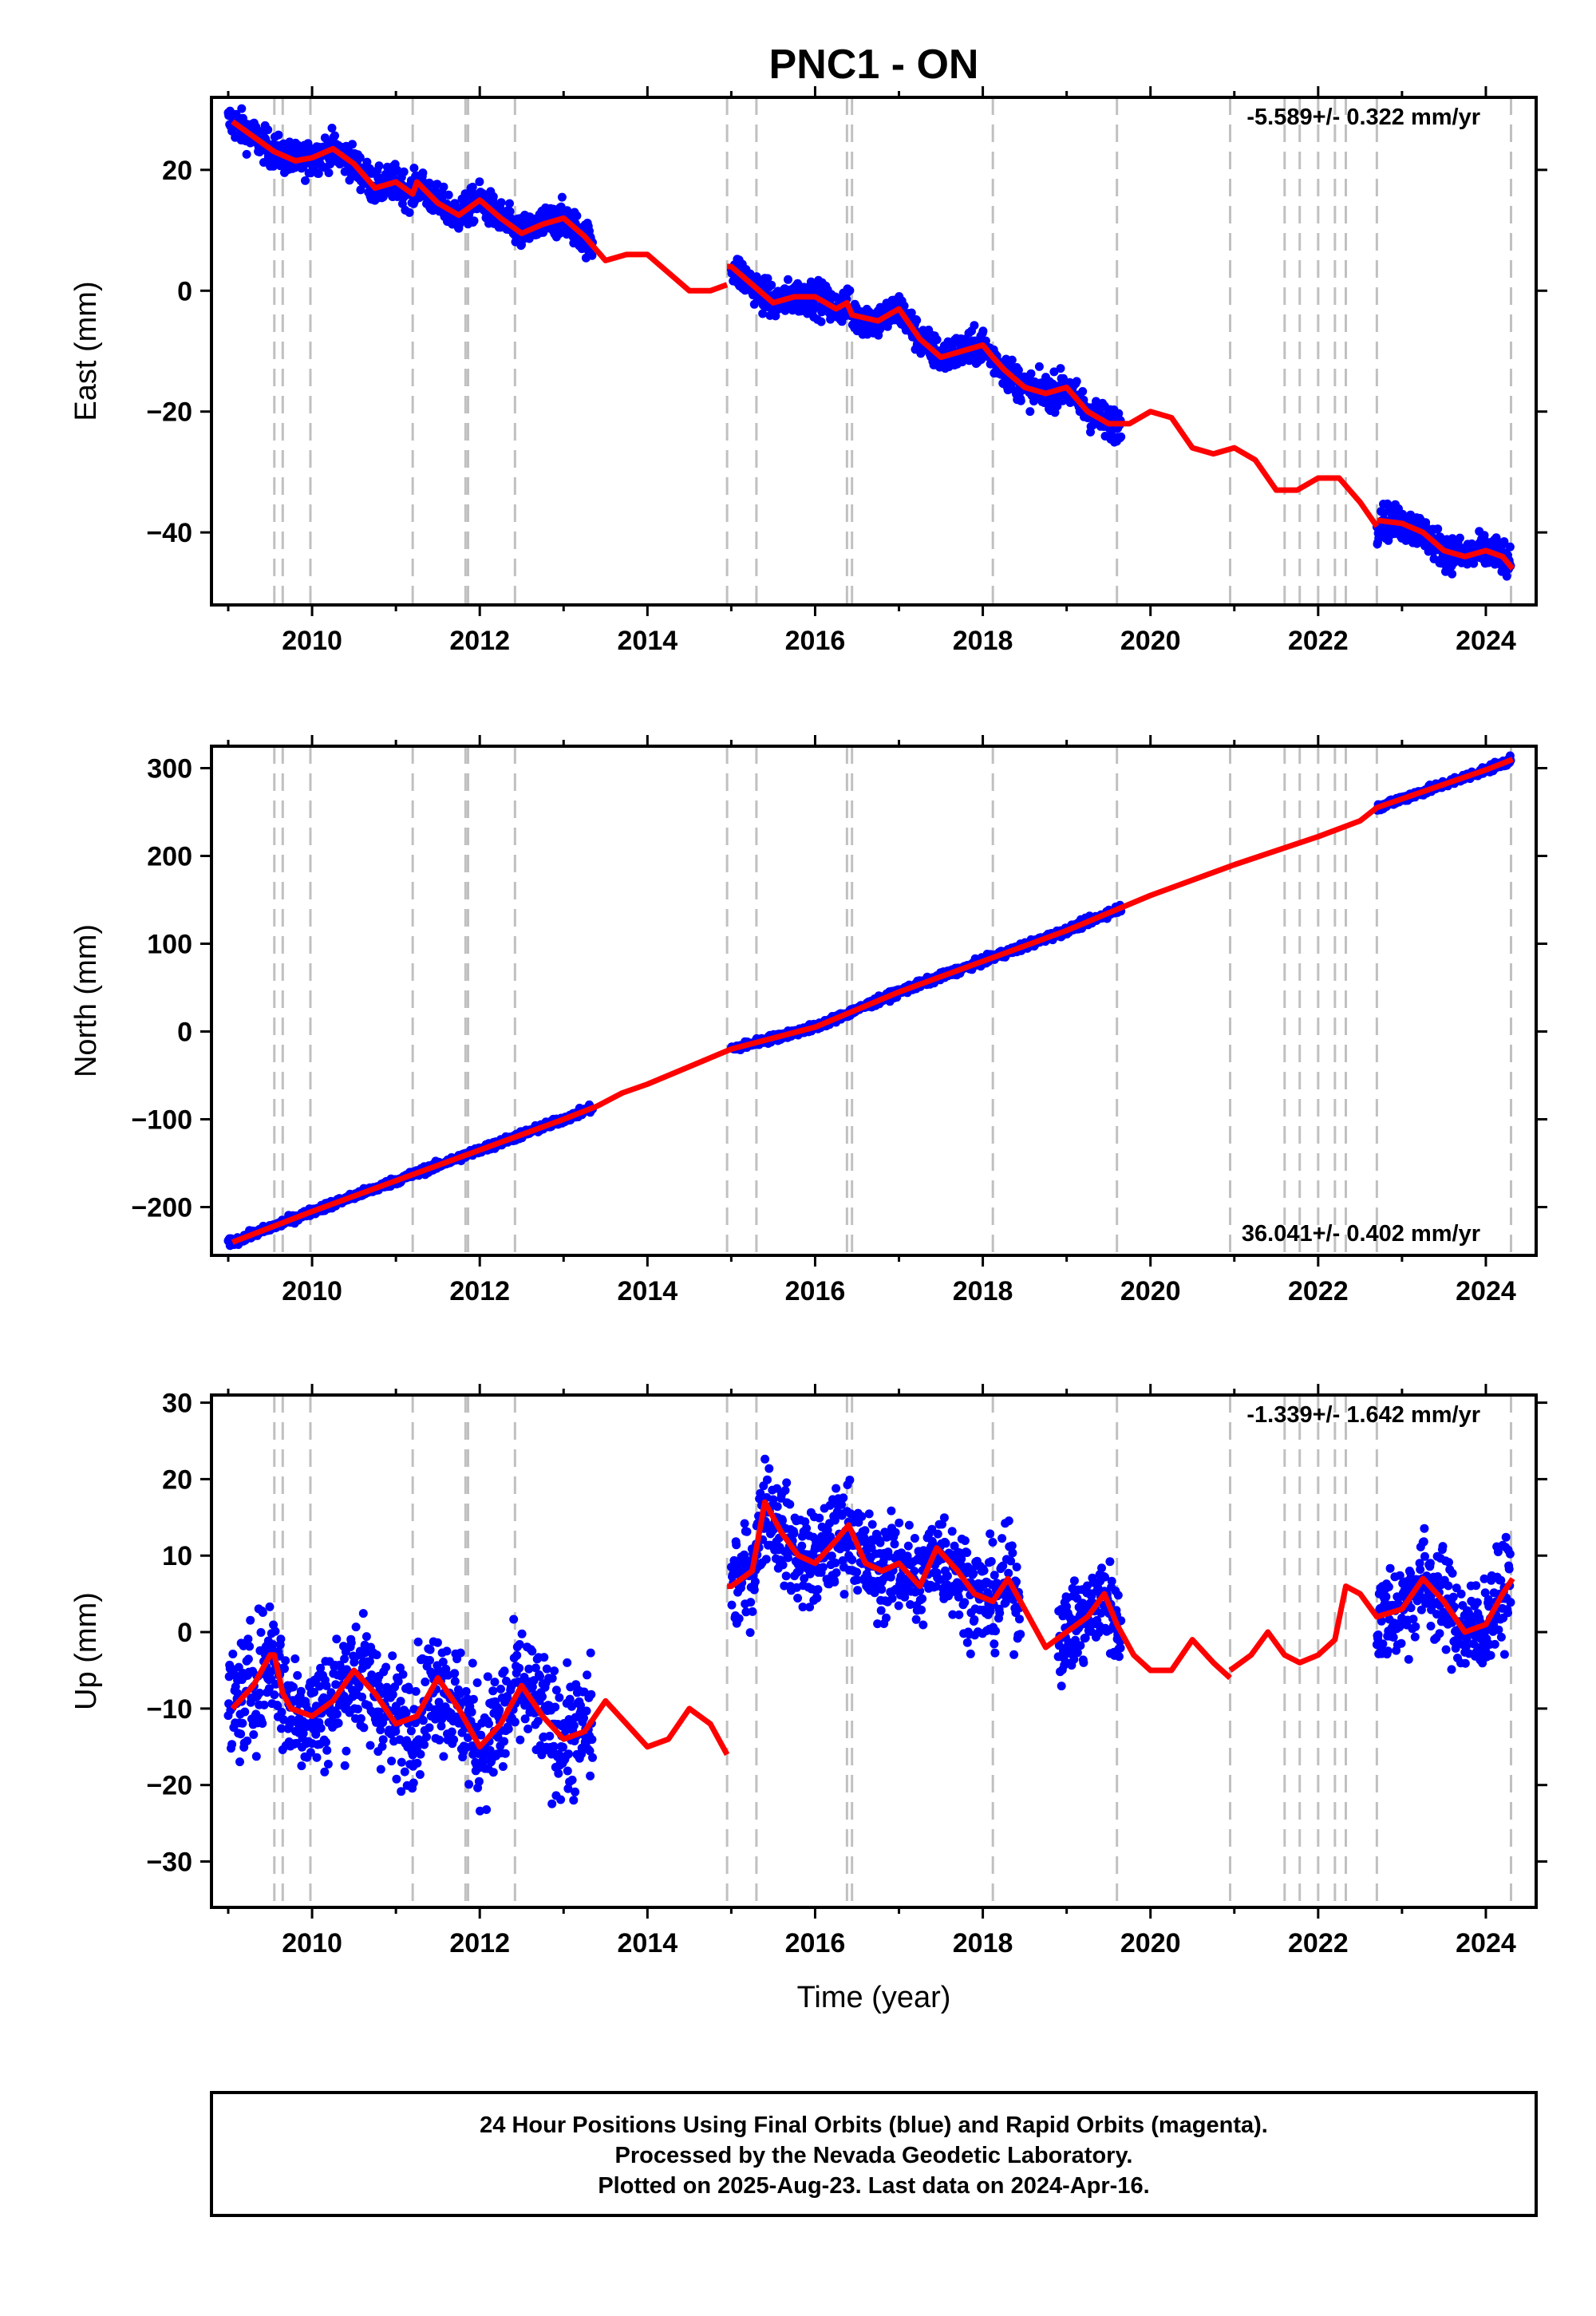 Image resolution: width=1596 pixels, height=2316 pixels. I want to click on y-tick-label: 300, so click(169, 769).